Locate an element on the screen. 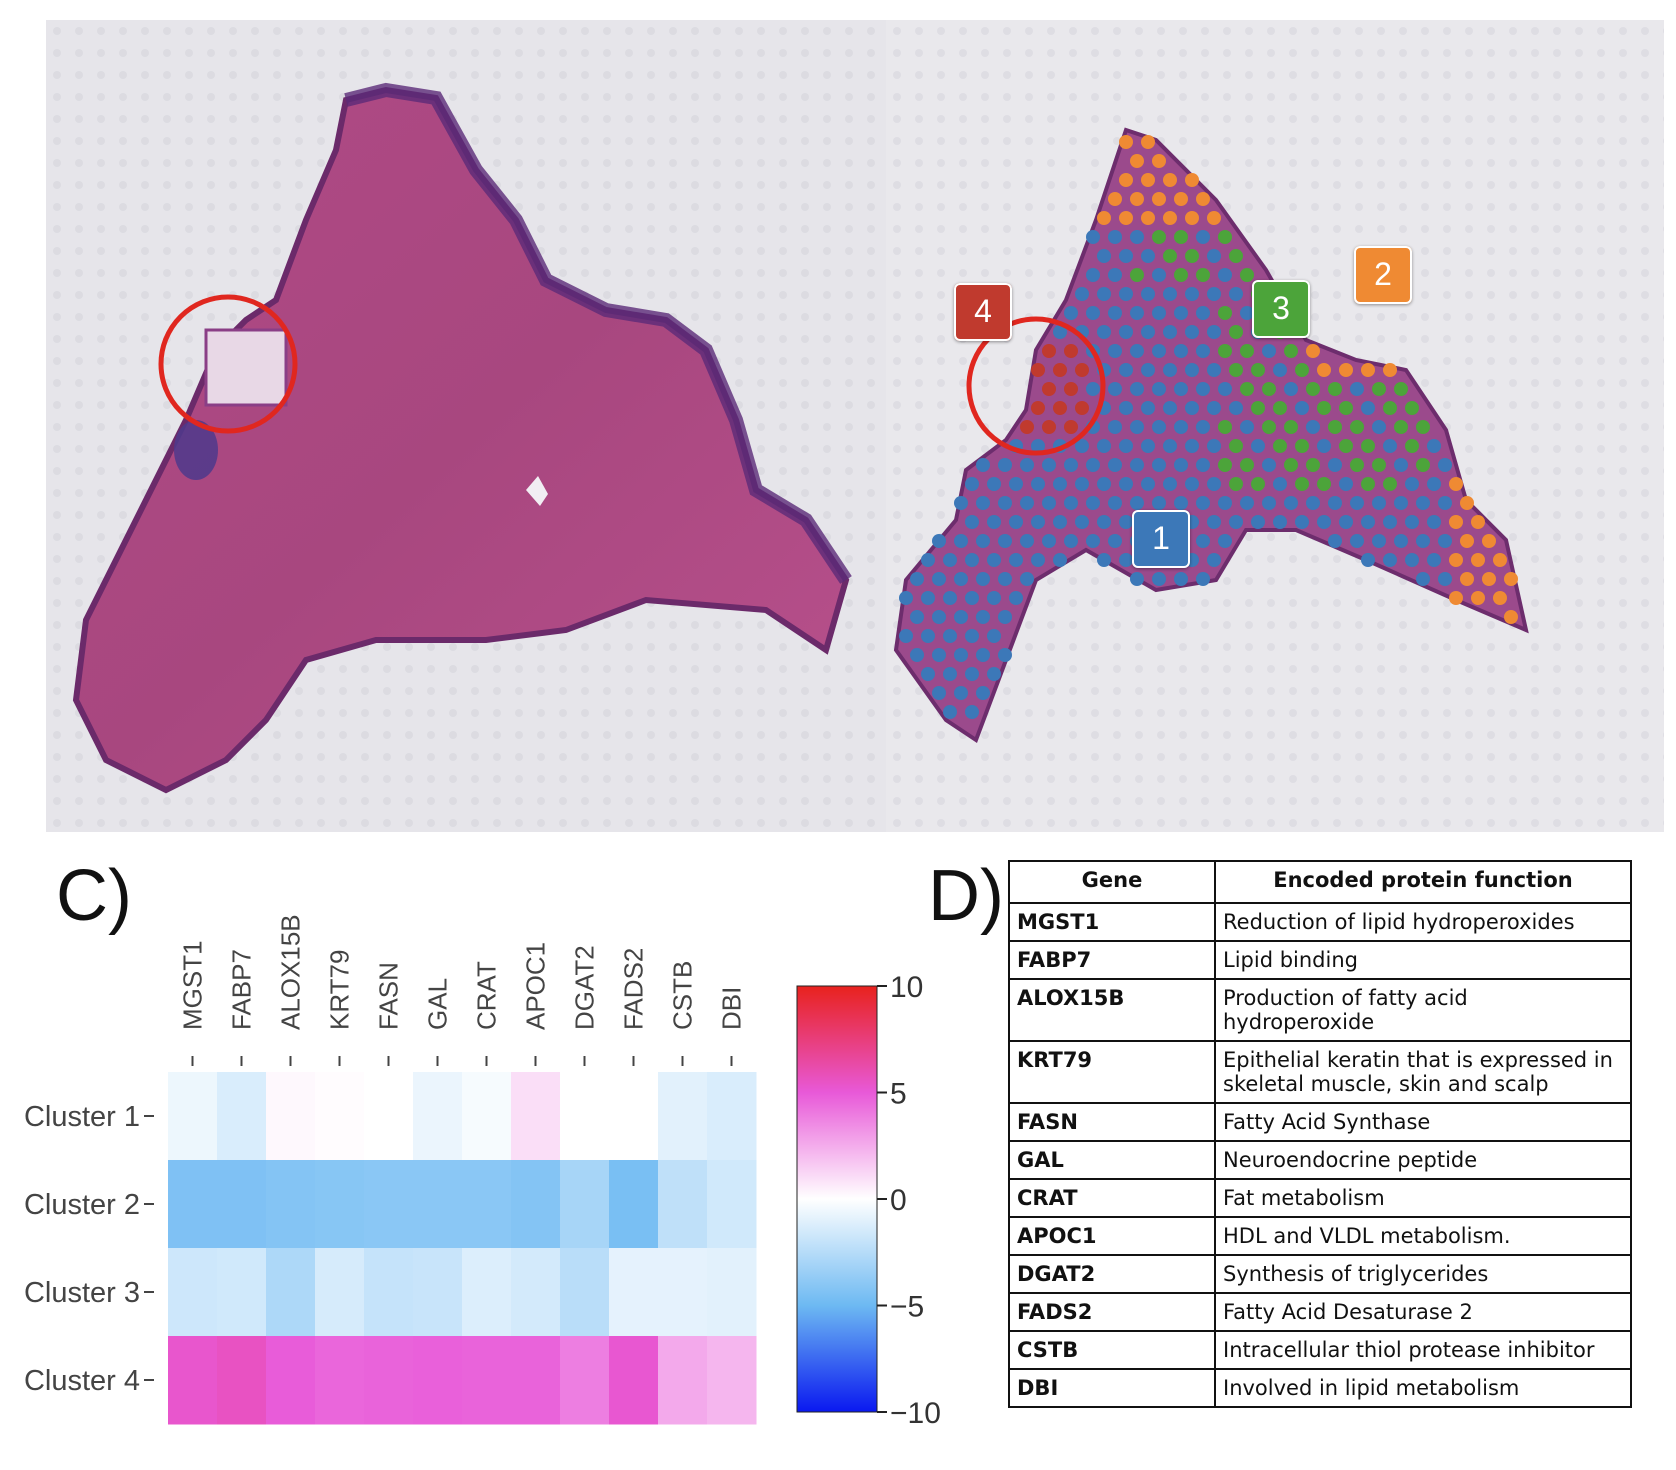  column-label-fads2: FADS2 is located at coordinates (634, 989).